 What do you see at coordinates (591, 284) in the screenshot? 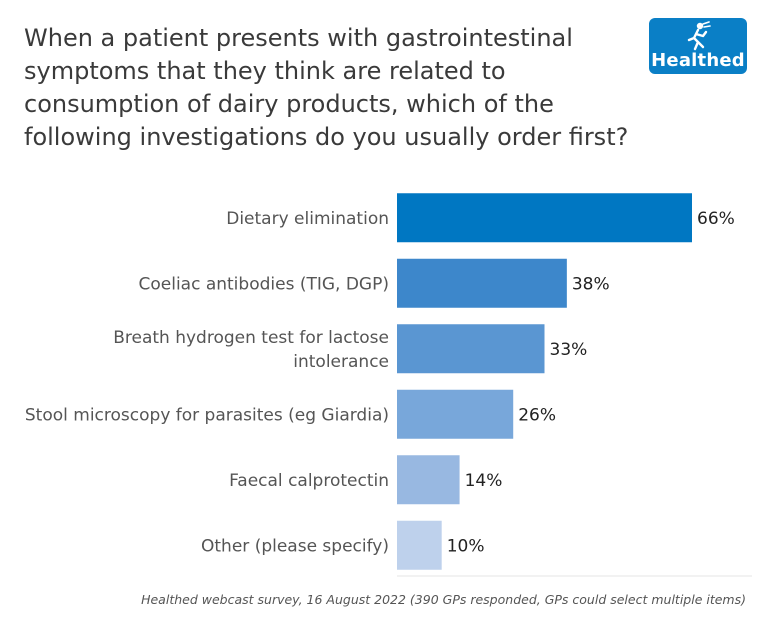
I see `value-label: 38%` at bounding box center [591, 284].